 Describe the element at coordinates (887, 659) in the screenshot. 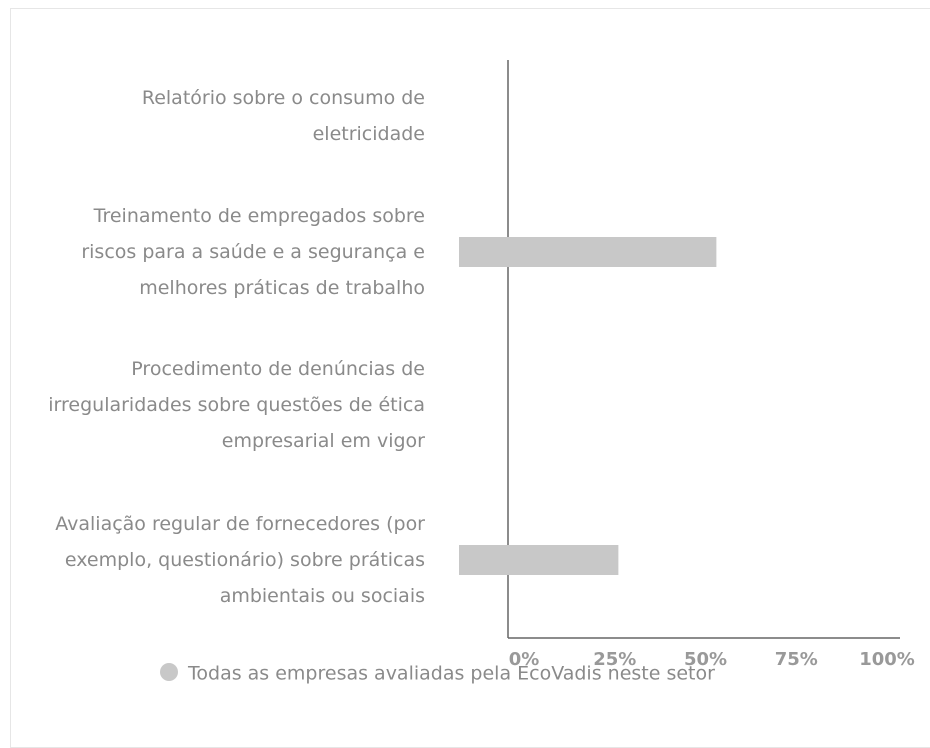

I see `x-tick-label: 100%` at that location.